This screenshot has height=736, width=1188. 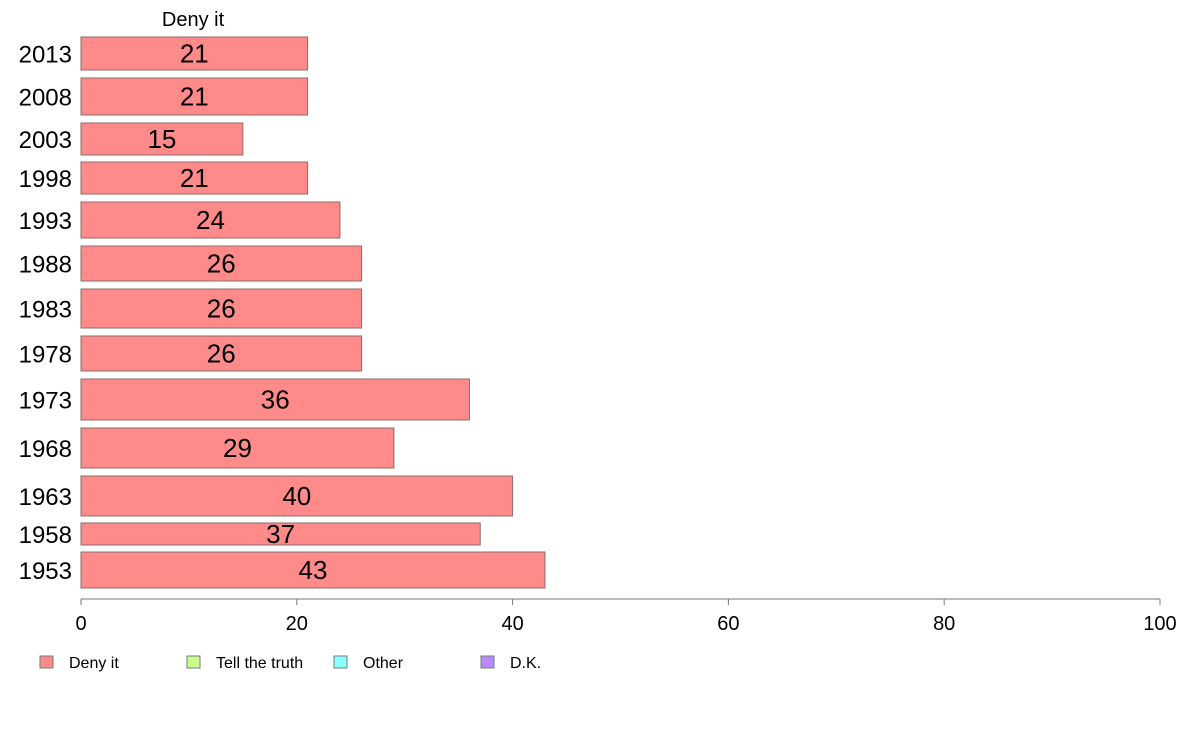 I want to click on legend-swatch-other, so click(x=340, y=662).